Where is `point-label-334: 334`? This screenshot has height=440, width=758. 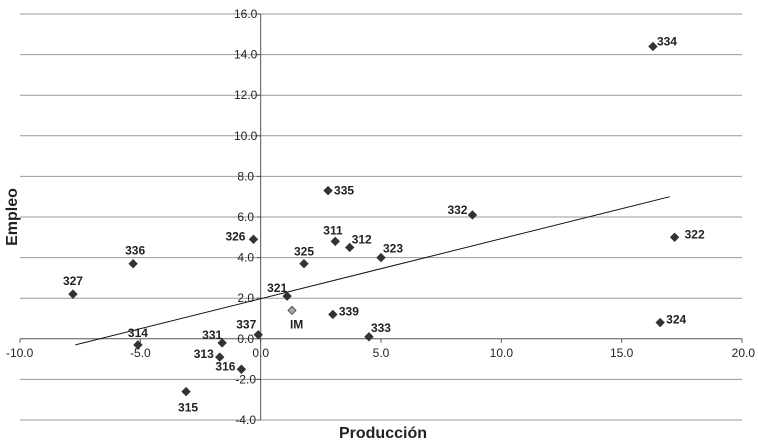
point-label-334: 334 is located at coordinates (667, 41).